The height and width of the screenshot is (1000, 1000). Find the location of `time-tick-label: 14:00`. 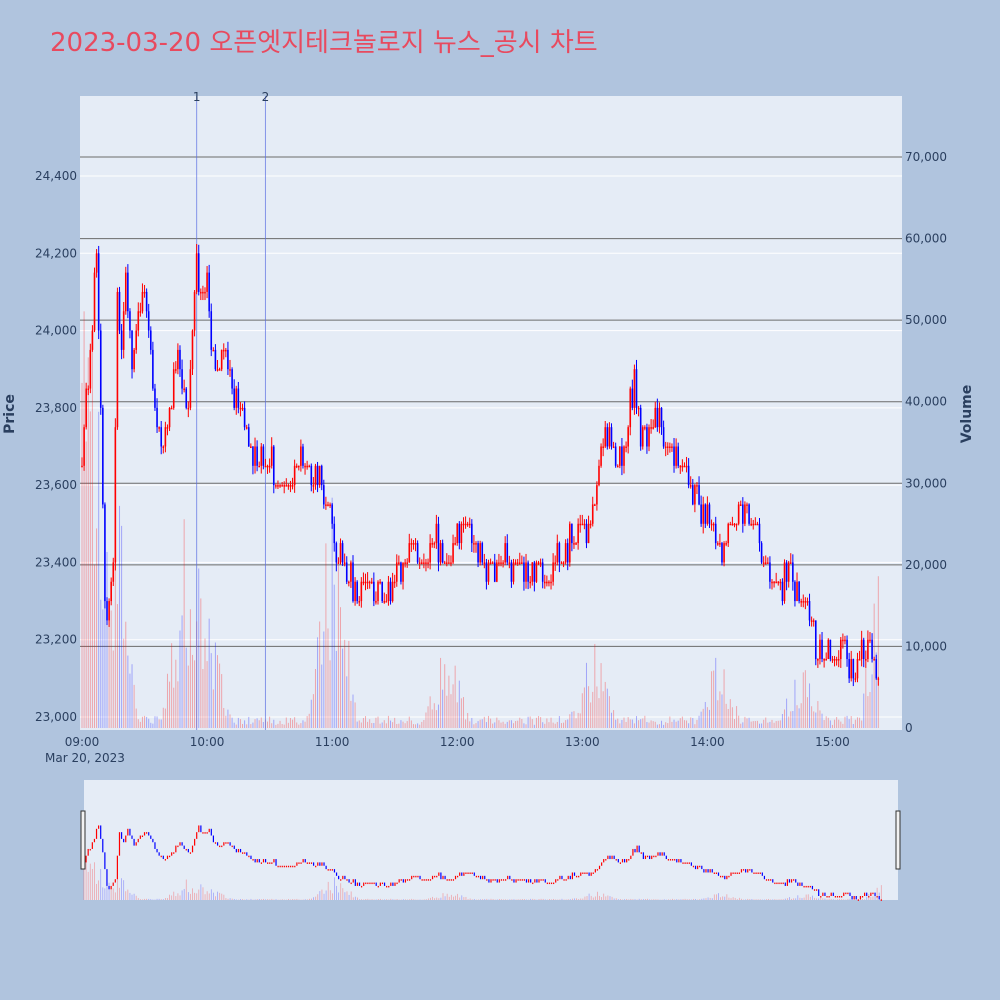

time-tick-label: 14:00 is located at coordinates (707, 742).